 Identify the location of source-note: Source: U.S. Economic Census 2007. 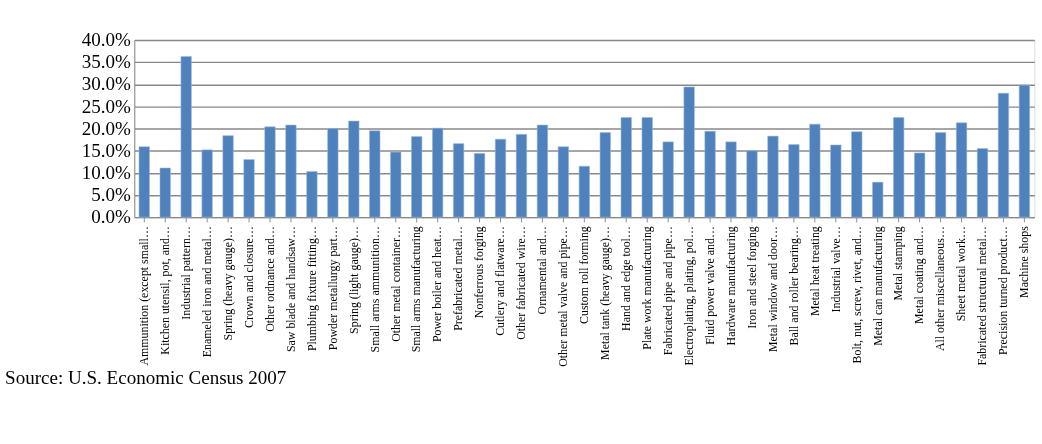
(146, 377).